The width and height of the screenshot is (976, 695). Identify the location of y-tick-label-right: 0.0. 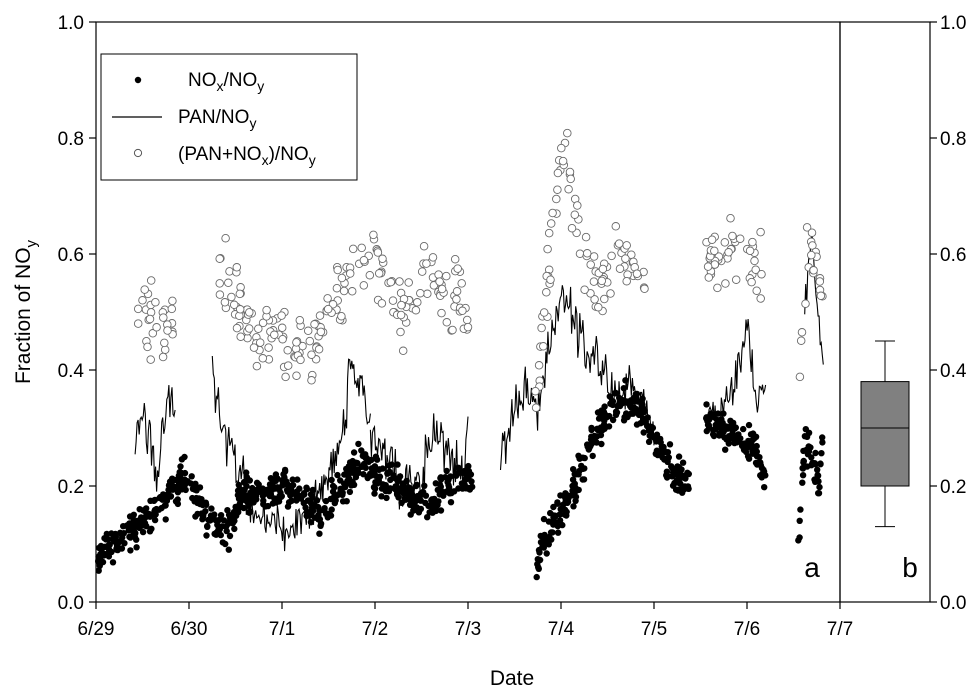
(953, 603).